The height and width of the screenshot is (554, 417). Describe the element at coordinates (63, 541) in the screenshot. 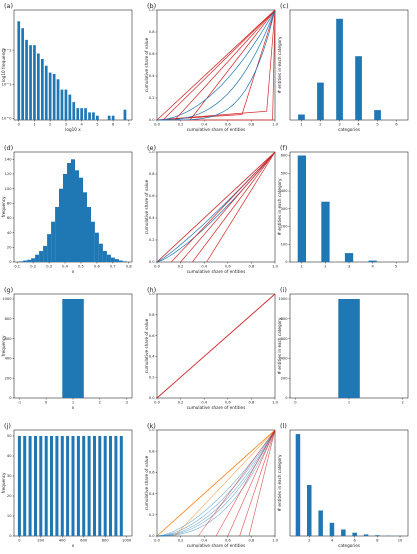

I see `x-tick-label: 400` at that location.